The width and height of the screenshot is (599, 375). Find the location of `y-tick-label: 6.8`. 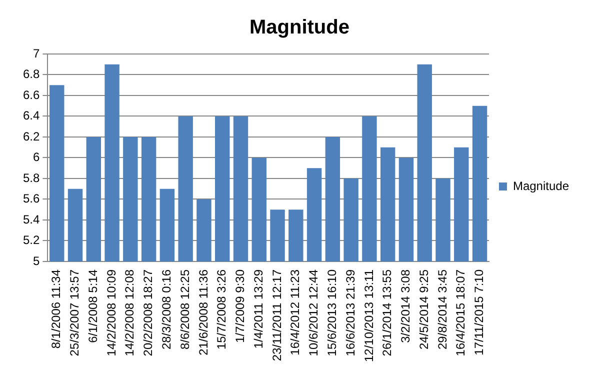

y-tick-label: 6.8 is located at coordinates (31, 74).